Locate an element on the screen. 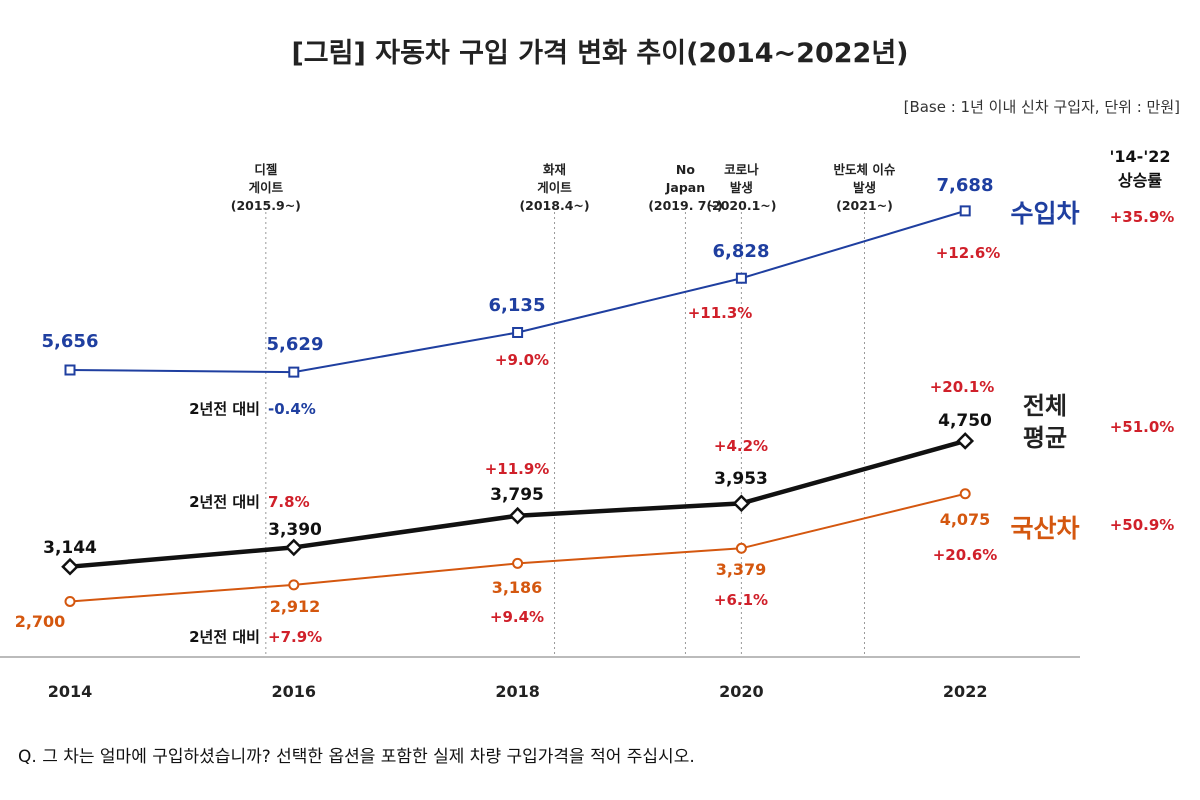 The height and width of the screenshot is (800, 1200). change-label: +11.3% is located at coordinates (720, 313).